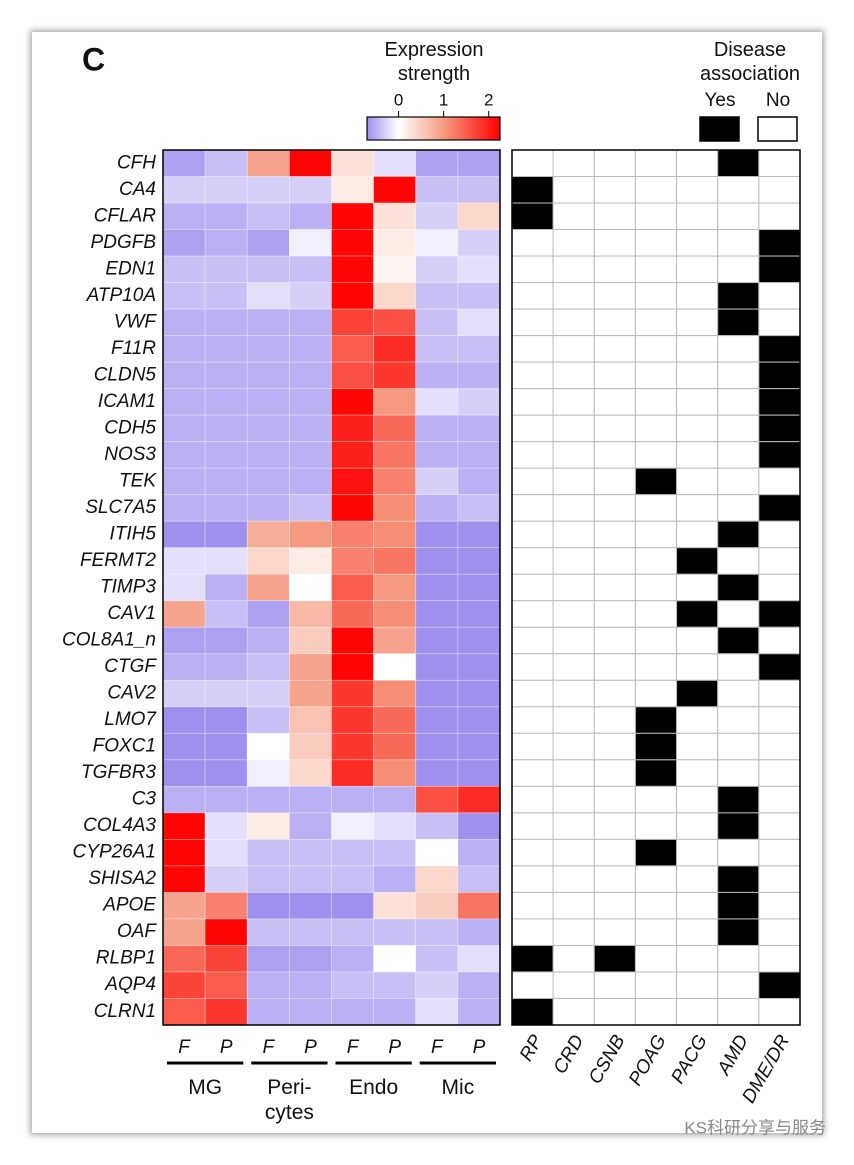 The width and height of the screenshot is (854, 1165). What do you see at coordinates (131, 613) in the screenshot?
I see `row-label: CAV1` at bounding box center [131, 613].